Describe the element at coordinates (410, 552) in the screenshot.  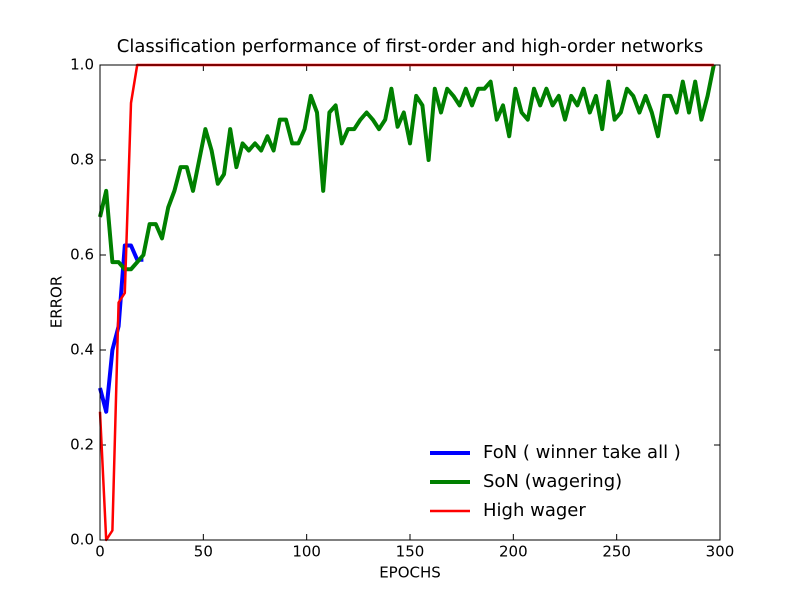
I see `x-tick-label: 150` at that location.